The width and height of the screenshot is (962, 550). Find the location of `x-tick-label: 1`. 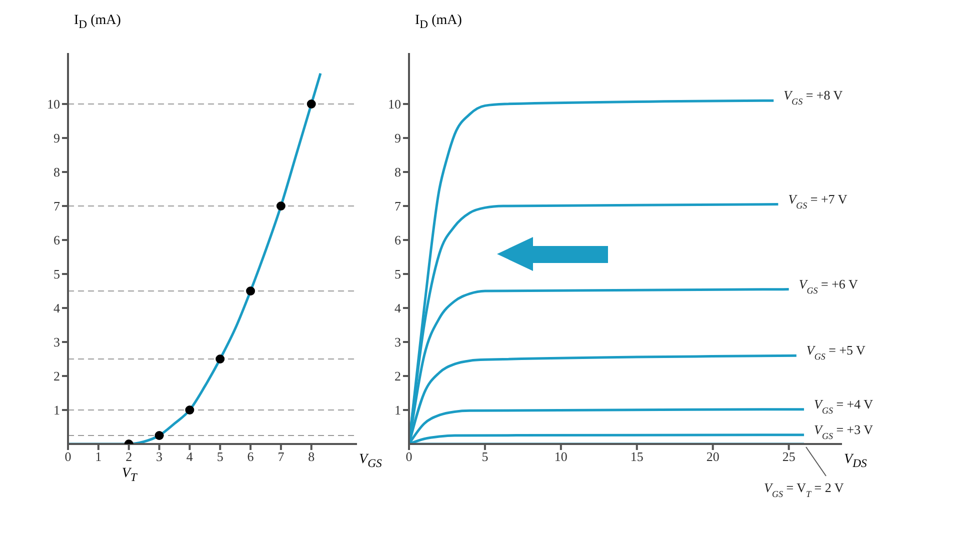

x-tick-label: 1 is located at coordinates (98, 456).